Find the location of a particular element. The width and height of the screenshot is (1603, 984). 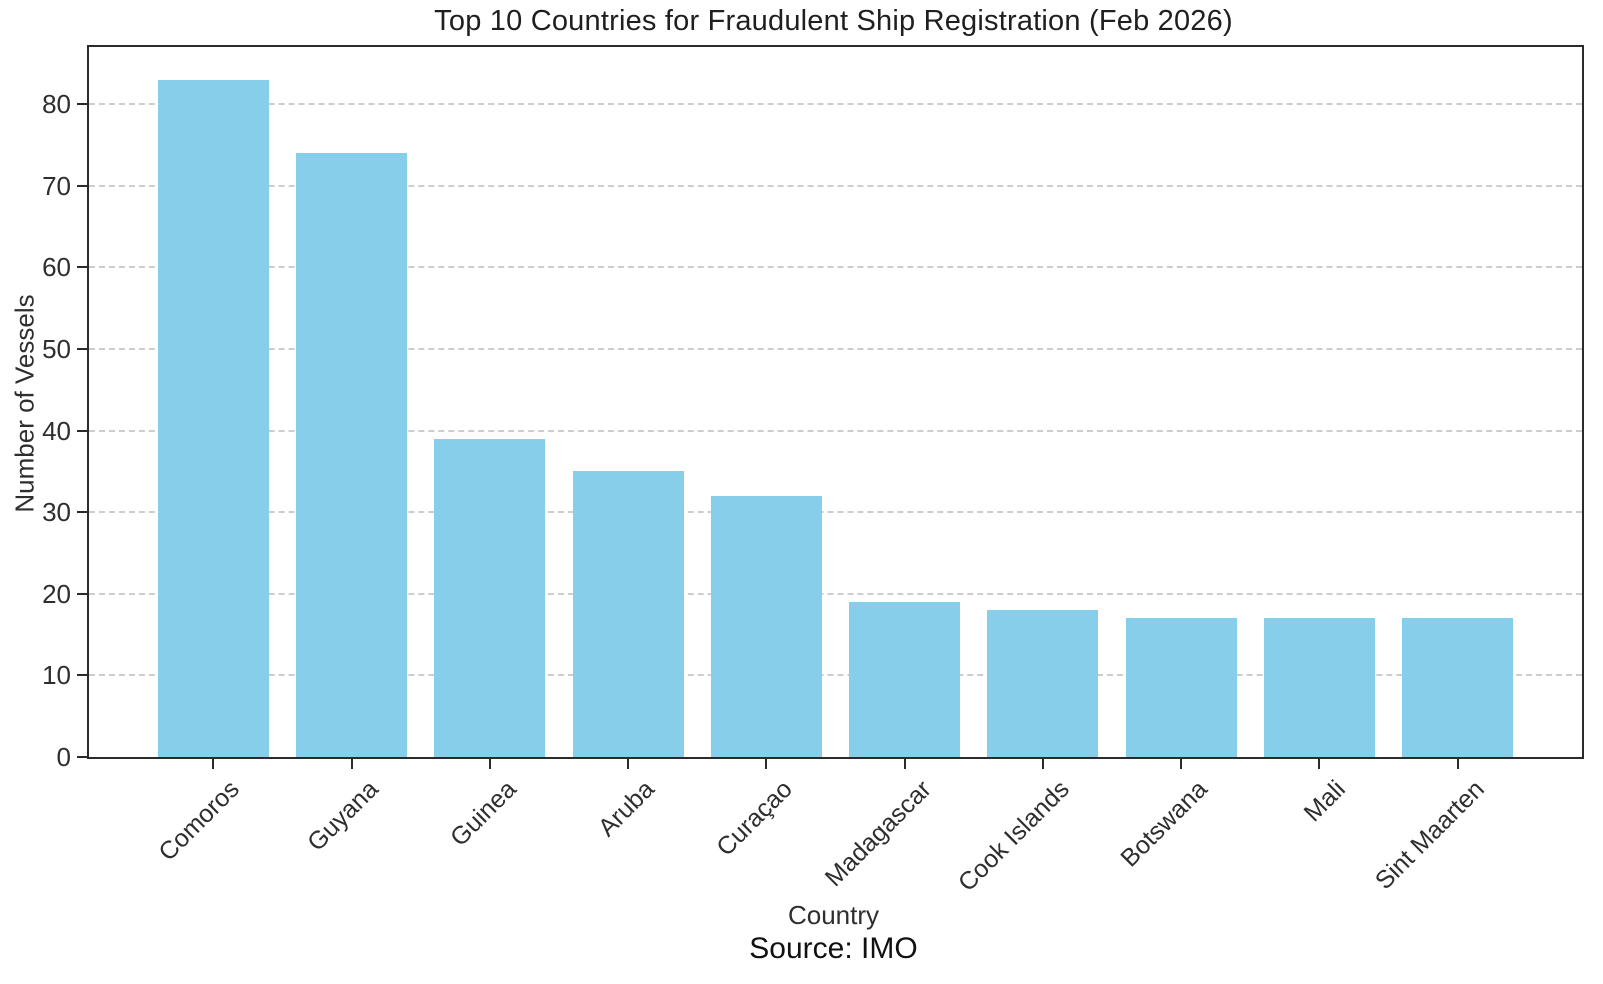

bar-mali is located at coordinates (1319, 687).